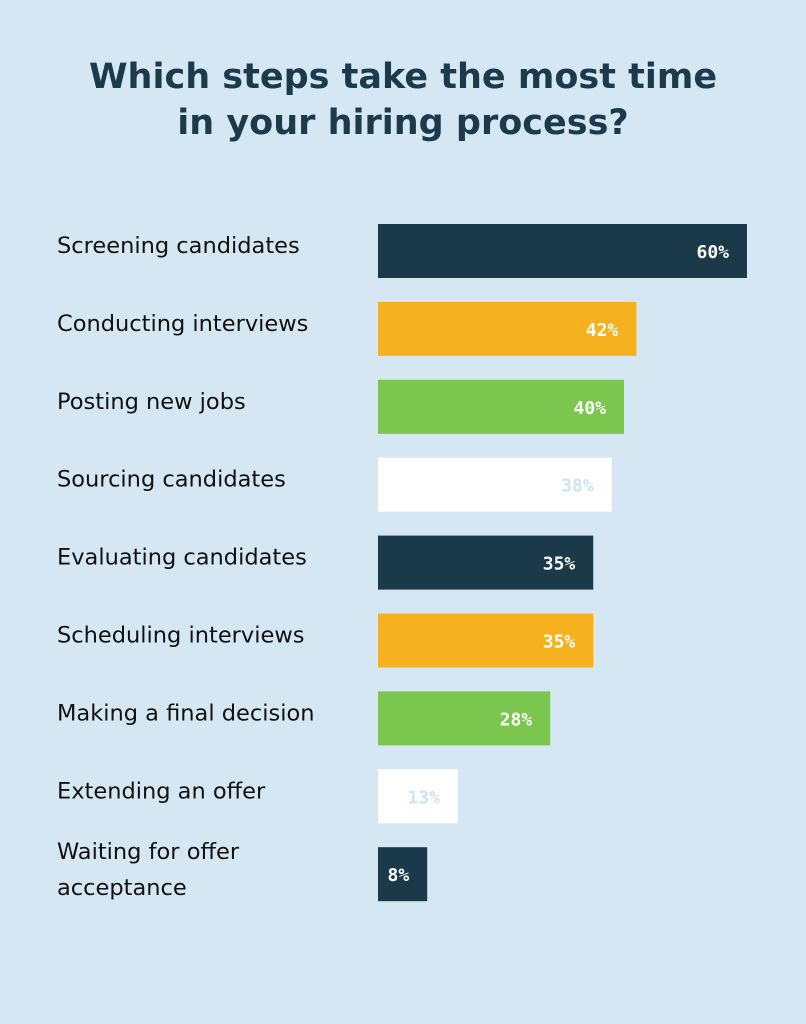 The image size is (806, 1024). I want to click on category-label-posting-new-jobs: Posting new jobs, so click(151, 402).